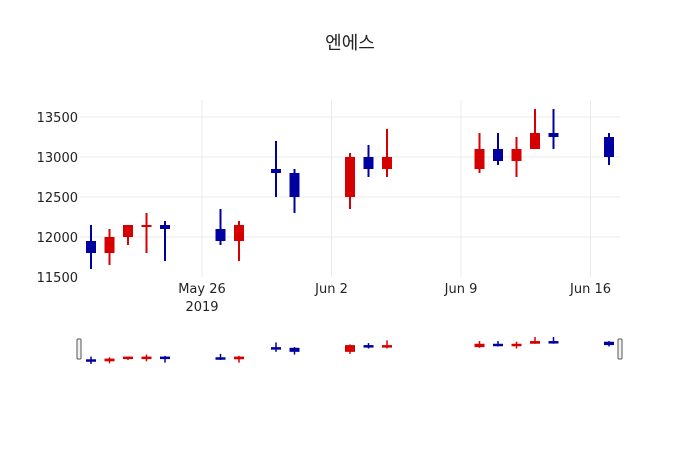 This screenshot has height=450, width=700. What do you see at coordinates (79, 349) in the screenshot?
I see `range-slider-left-handle` at bounding box center [79, 349].